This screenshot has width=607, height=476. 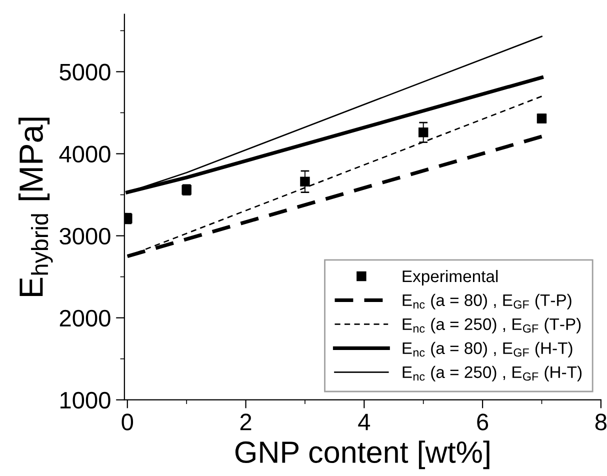 What do you see at coordinates (128, 422) in the screenshot?
I see `x-tick-label: 0` at bounding box center [128, 422].